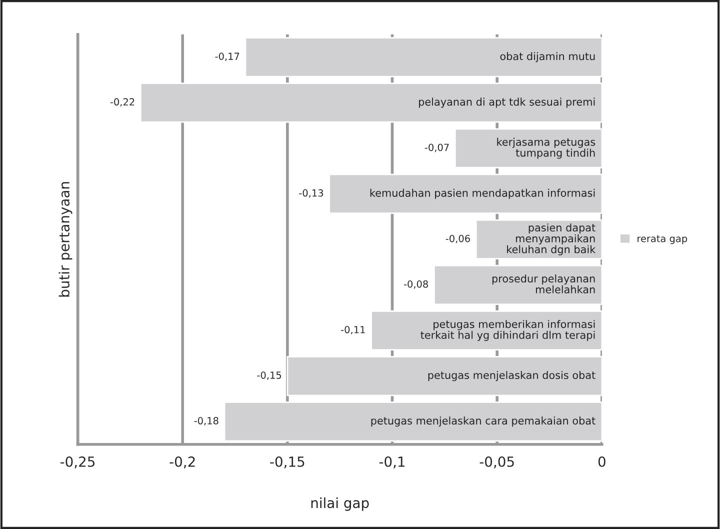 The height and width of the screenshot is (529, 720). What do you see at coordinates (122, 102) in the screenshot?
I see `data-label: -0,22` at bounding box center [122, 102].